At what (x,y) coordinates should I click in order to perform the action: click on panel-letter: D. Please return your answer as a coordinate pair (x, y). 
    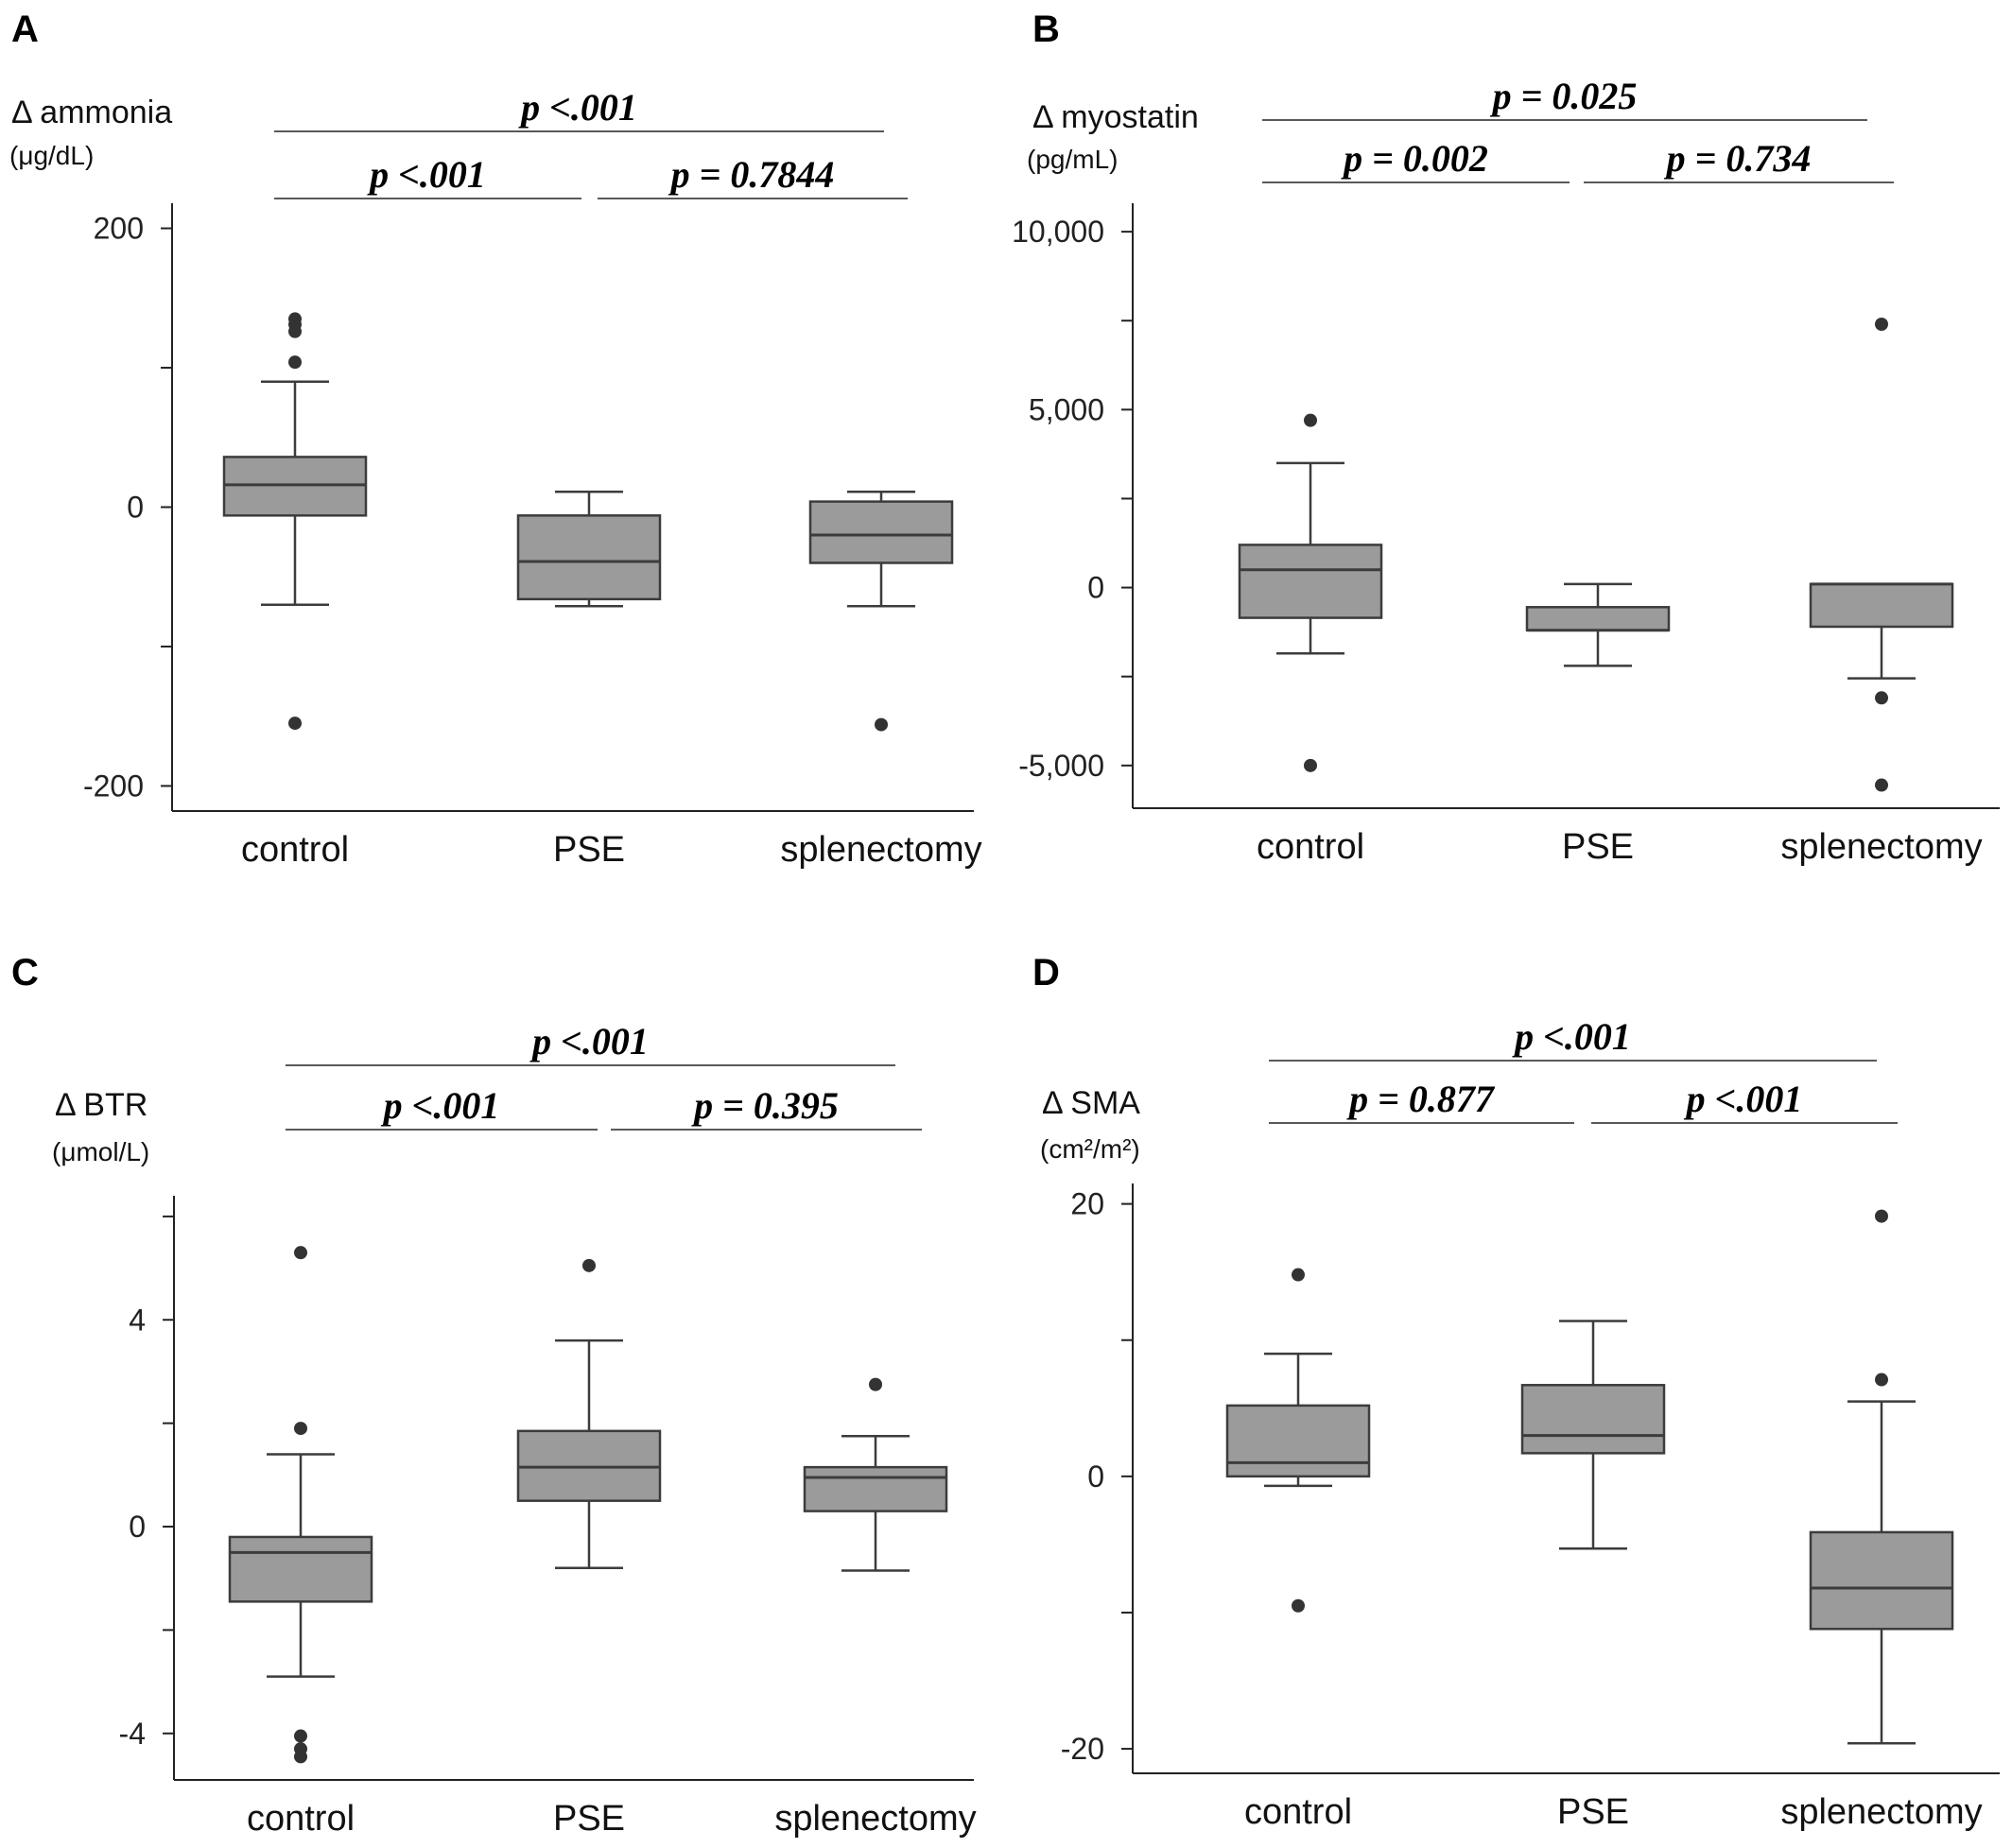
    Looking at the image, I should click on (1046, 972).